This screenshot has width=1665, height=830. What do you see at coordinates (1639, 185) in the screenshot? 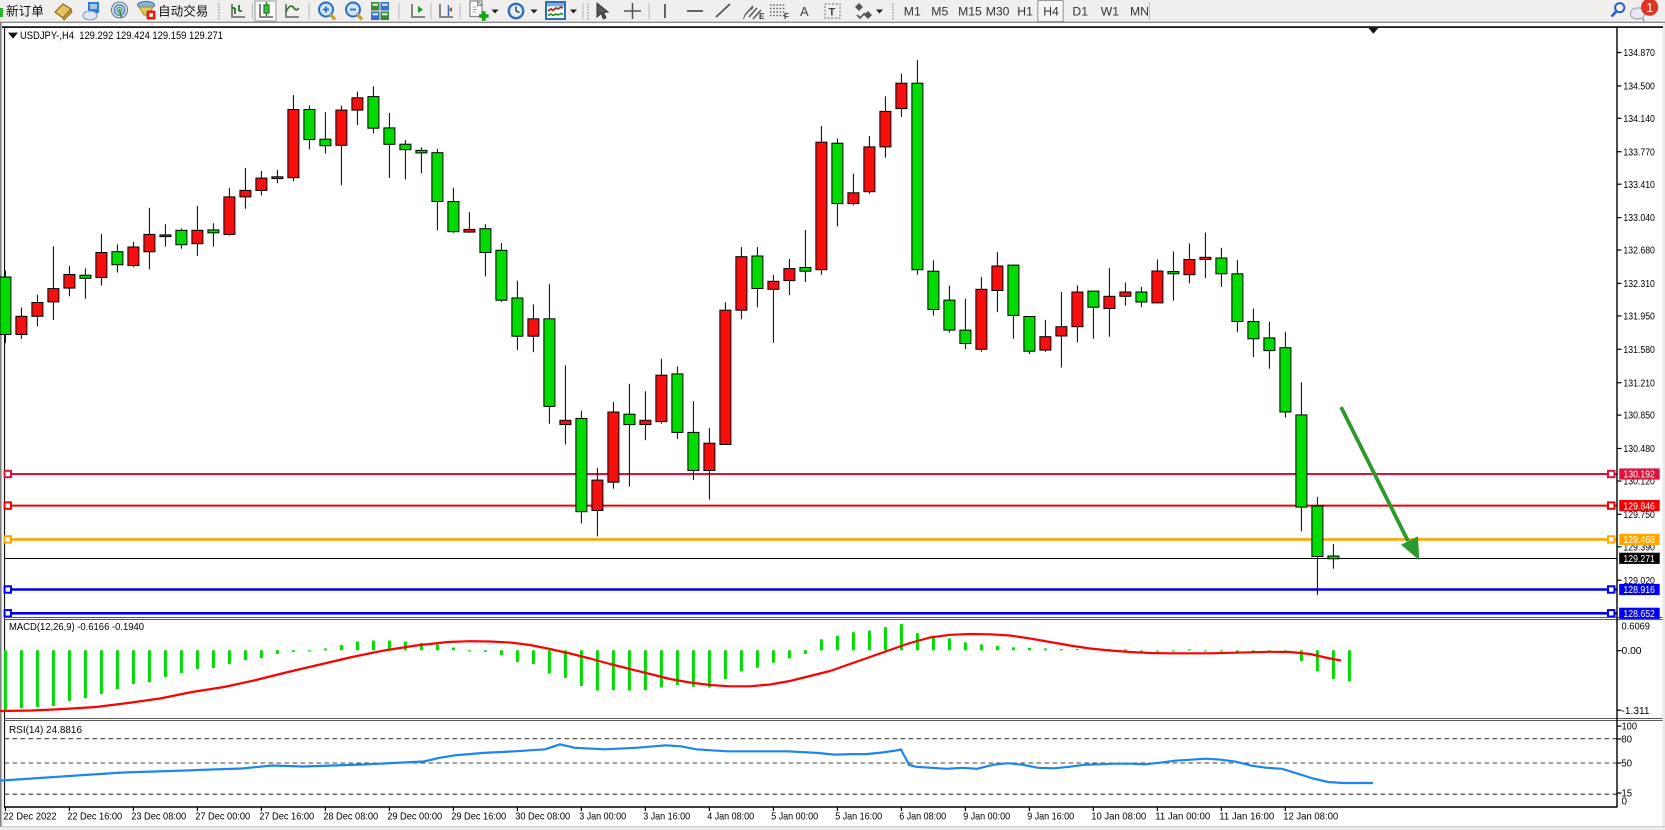
I see `svg-text: 133.410` at bounding box center [1639, 185].